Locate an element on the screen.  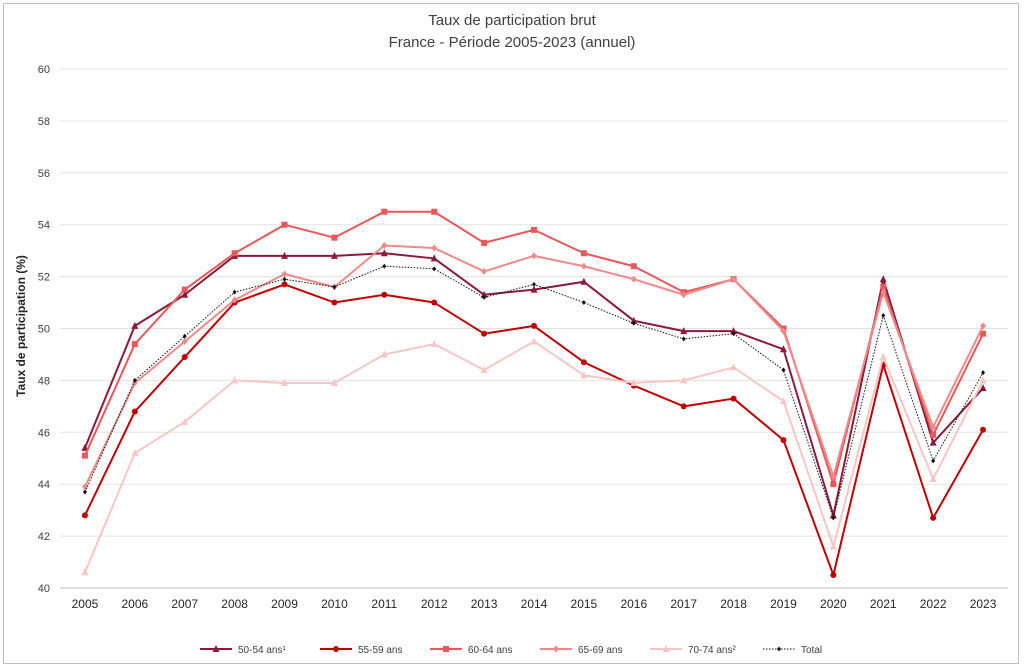
legend-item: 70-74 ans² is located at coordinates (693, 650).